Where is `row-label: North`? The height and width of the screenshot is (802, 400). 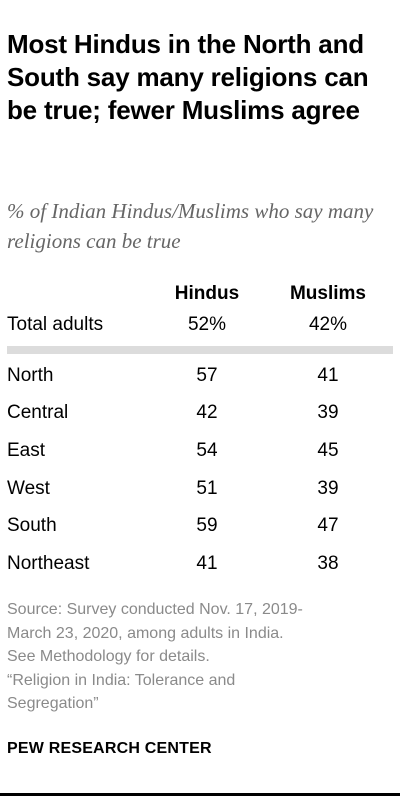
row-label: North is located at coordinates (30, 375).